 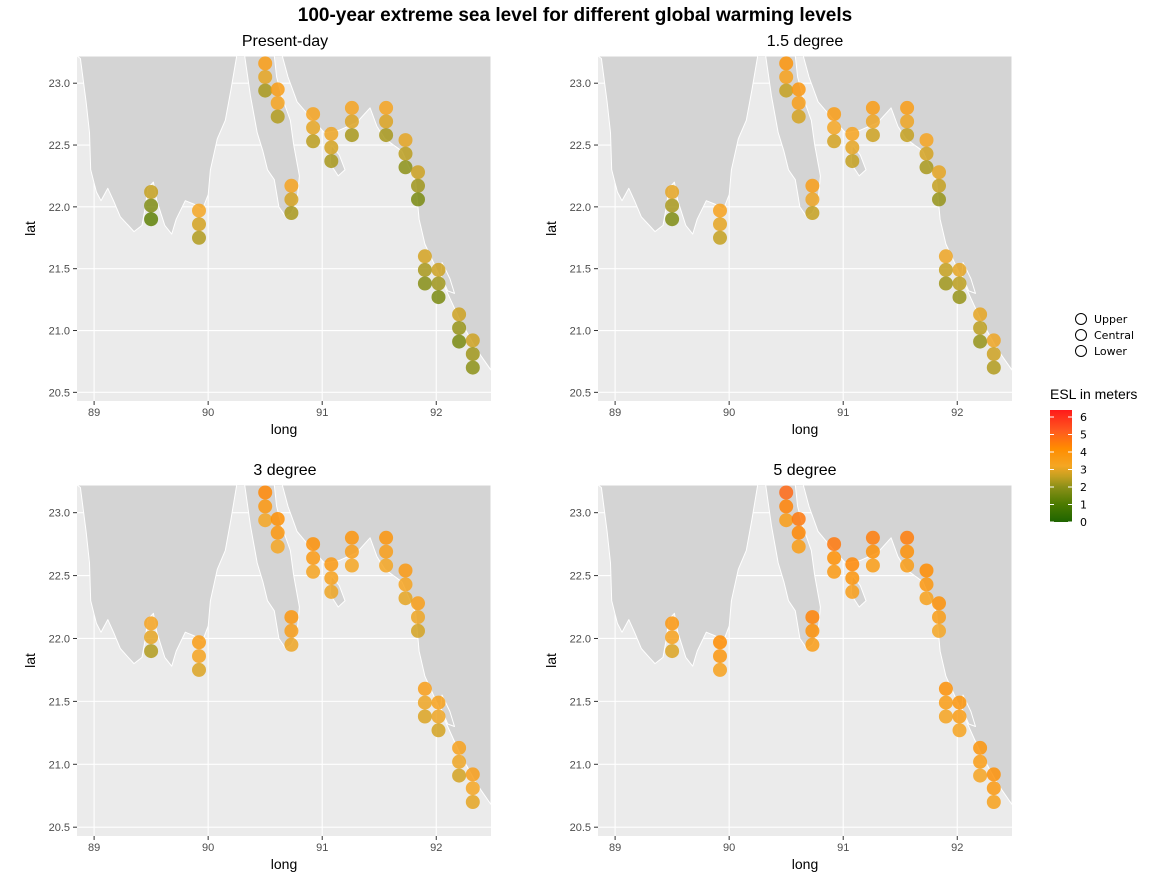 I want to click on colorbar-tick-label: 5, so click(x=1083, y=435).